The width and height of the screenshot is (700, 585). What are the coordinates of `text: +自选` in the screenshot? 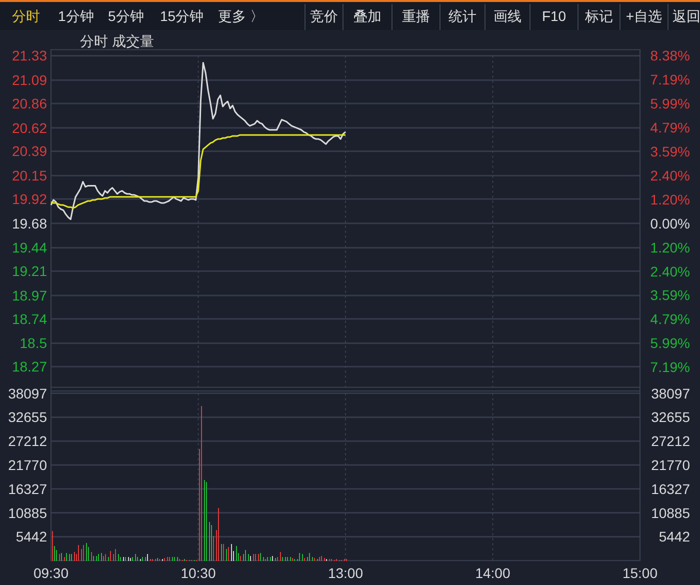 It's located at (644, 16).